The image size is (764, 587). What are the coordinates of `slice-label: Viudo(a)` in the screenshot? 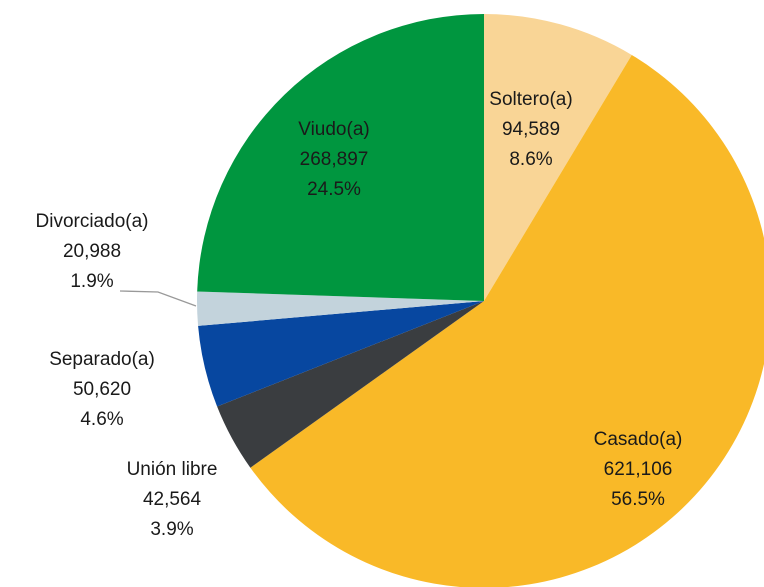 It's located at (333, 129).